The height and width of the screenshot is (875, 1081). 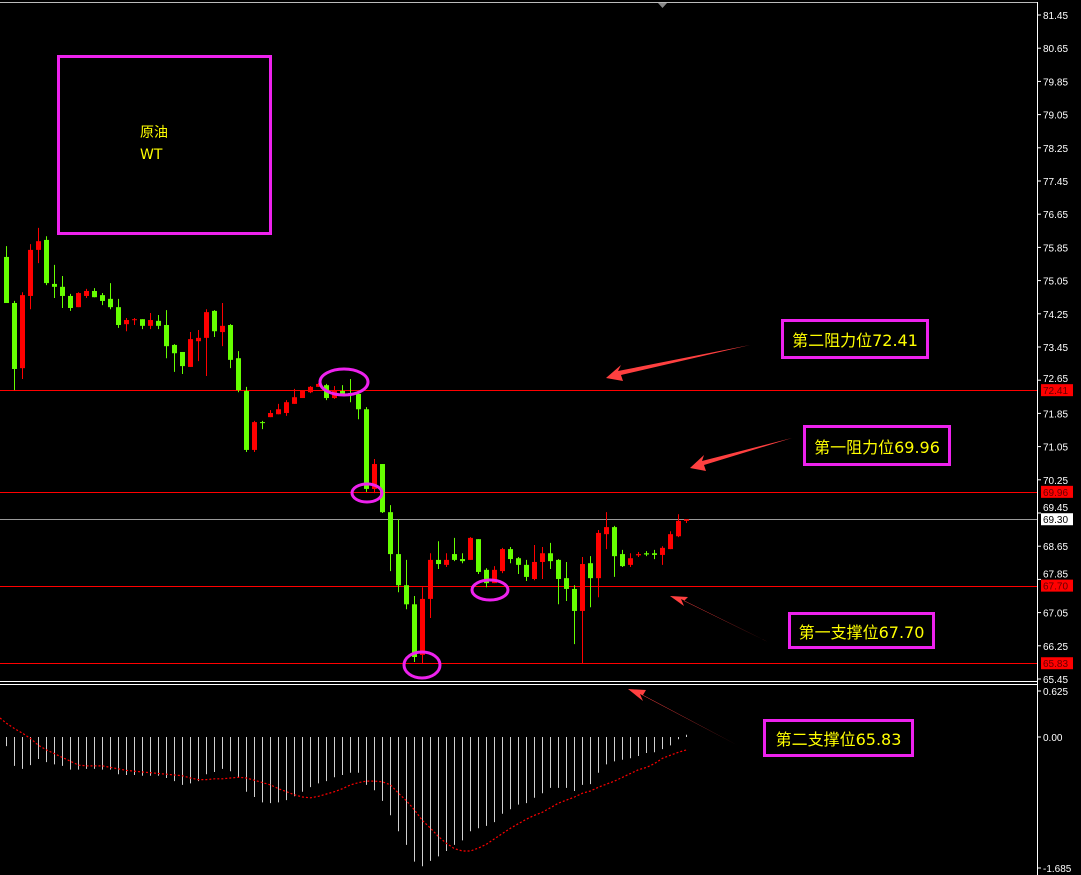 I want to click on annotation-label: 第一阻力位69.96, so click(x=877, y=447).